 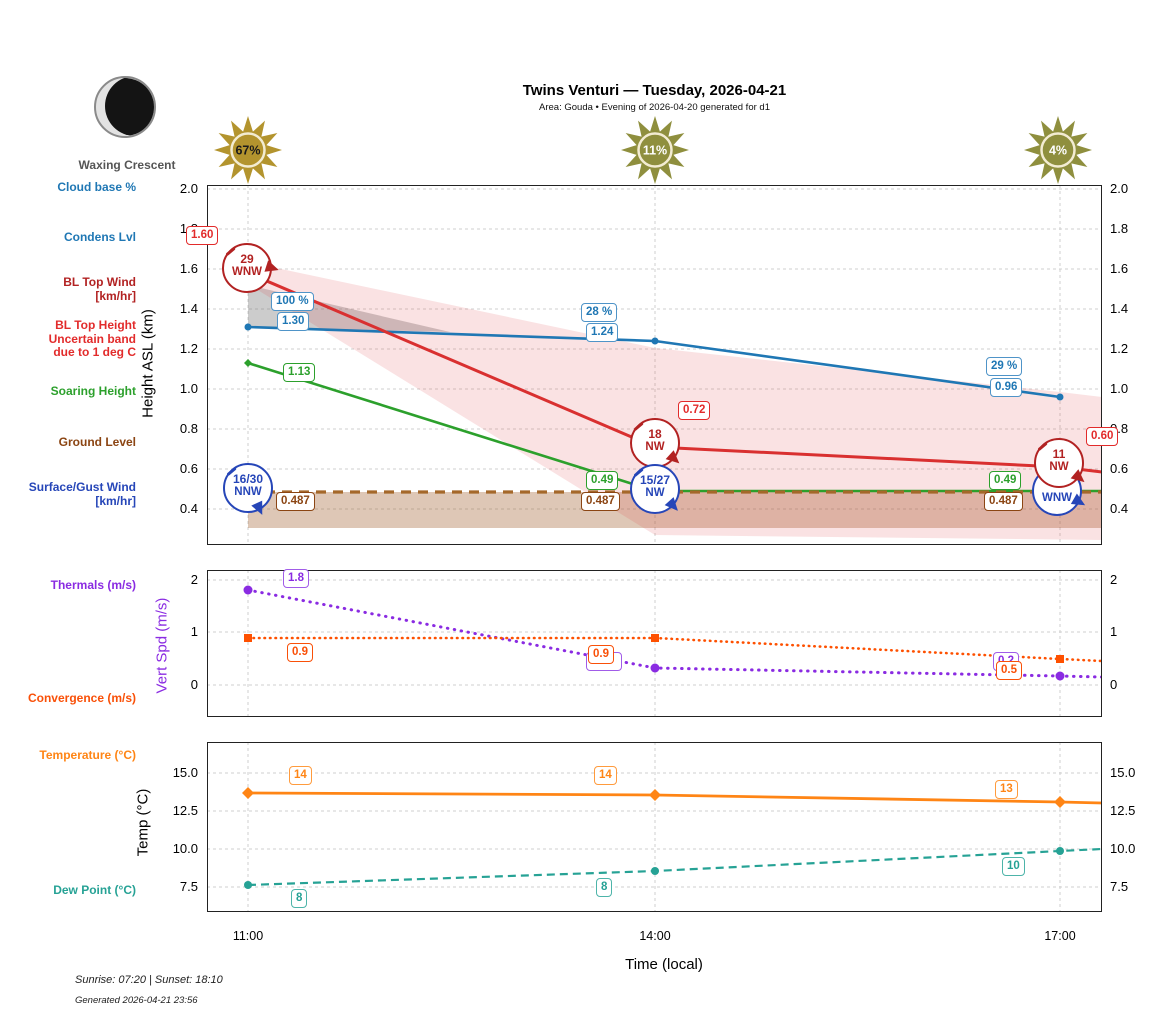 I want to click on sun-coverage-value: 4%, so click(x=1058, y=151).